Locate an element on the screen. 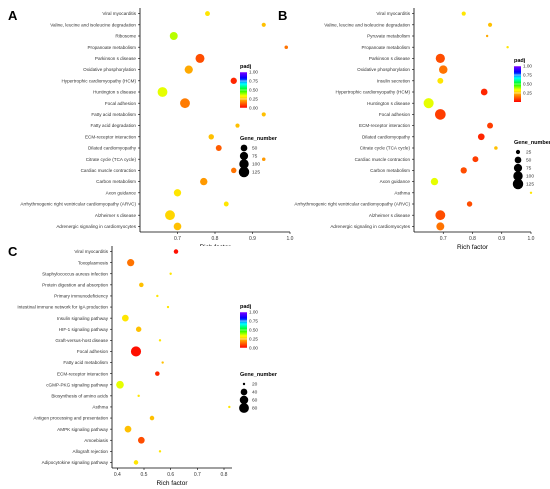  y-tick-label: Fatty acid degradation is located at coordinates (114, 125).